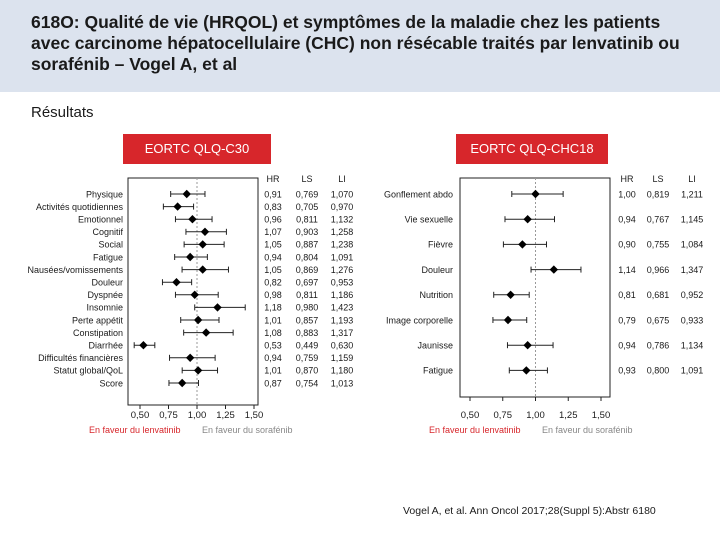 The image size is (720, 540). What do you see at coordinates (111, 383) in the screenshot?
I see `c30-row-label: Score` at bounding box center [111, 383].